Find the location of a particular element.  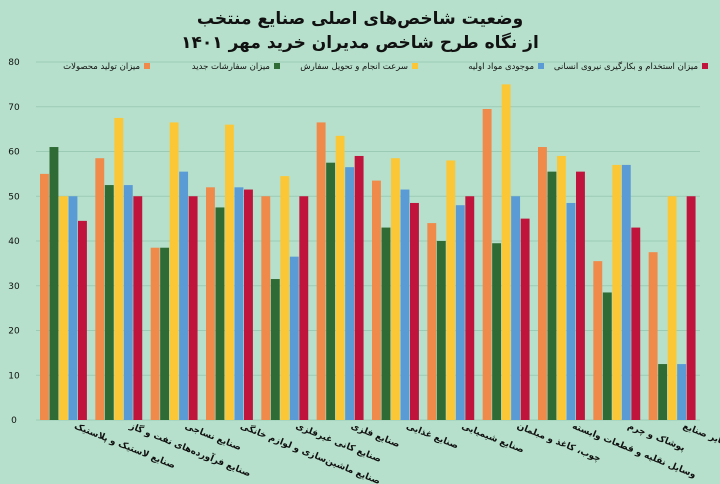

y-tick-label: 10 is located at coordinates (14, 376).